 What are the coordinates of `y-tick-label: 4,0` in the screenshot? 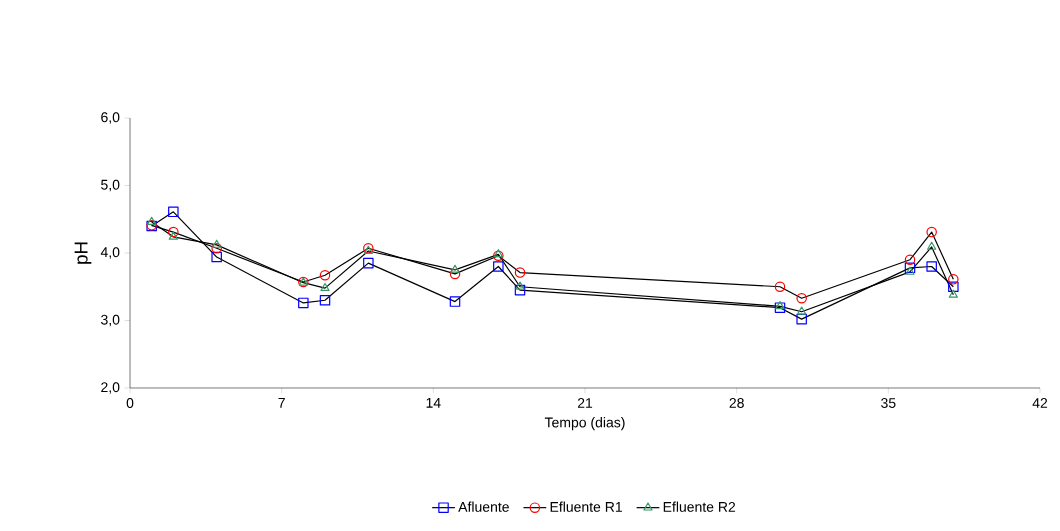 It's located at (110, 253).